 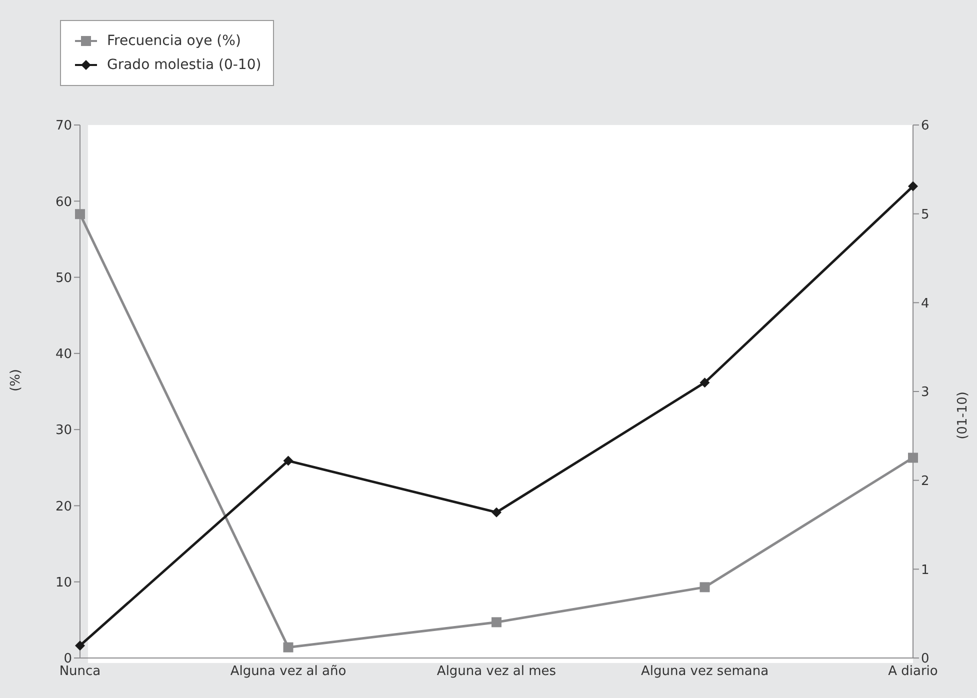 I want to click on y-tick-label: 70, so click(x=63, y=126).